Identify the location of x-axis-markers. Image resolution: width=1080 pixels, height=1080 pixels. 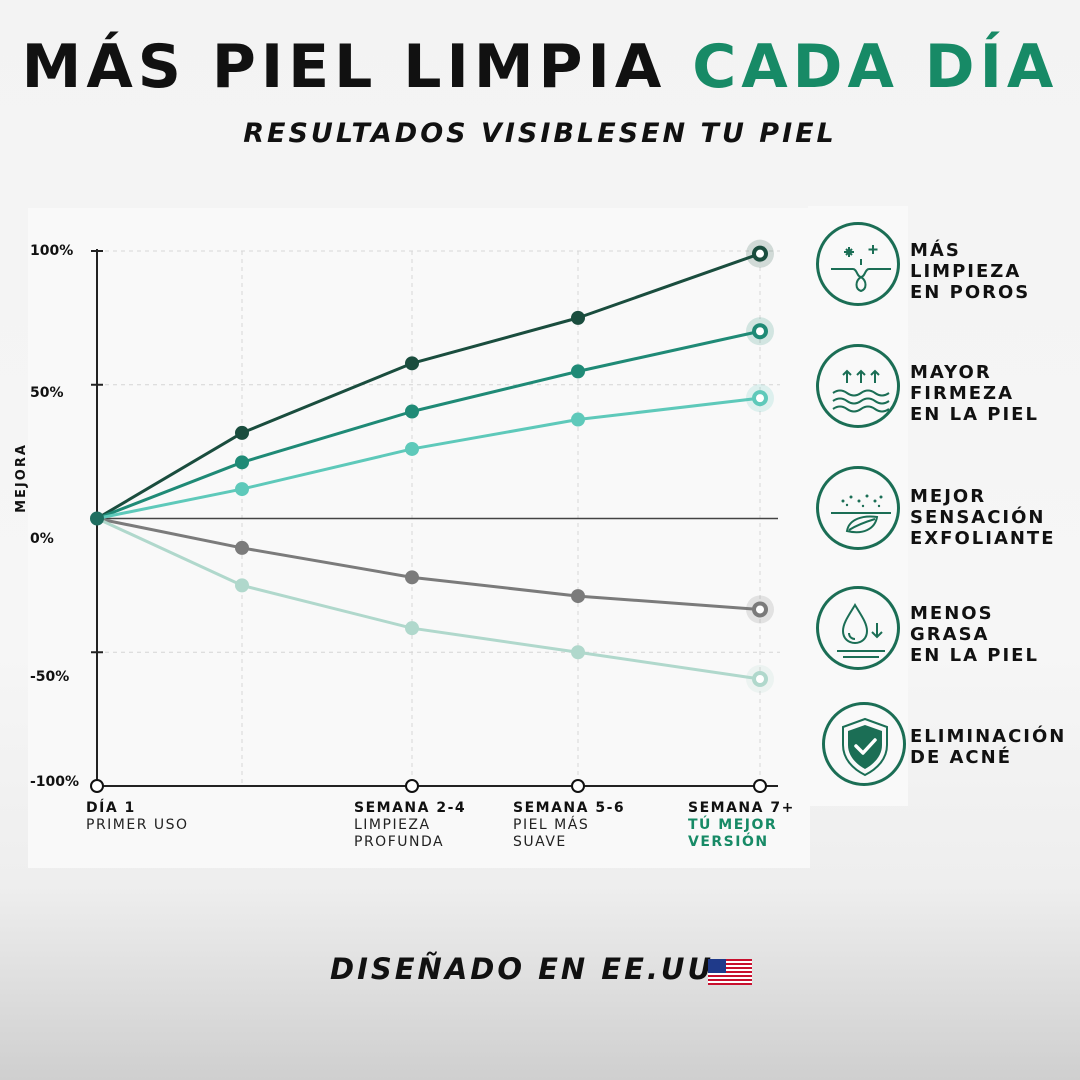
(428, 786).